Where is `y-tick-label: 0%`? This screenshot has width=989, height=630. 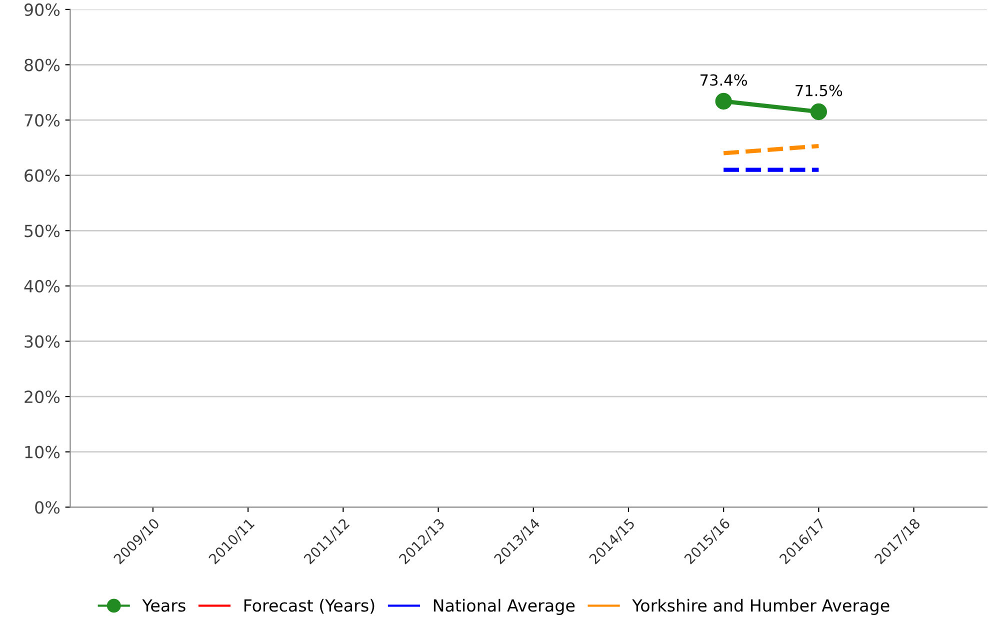 y-tick-label: 0% is located at coordinates (47, 507).